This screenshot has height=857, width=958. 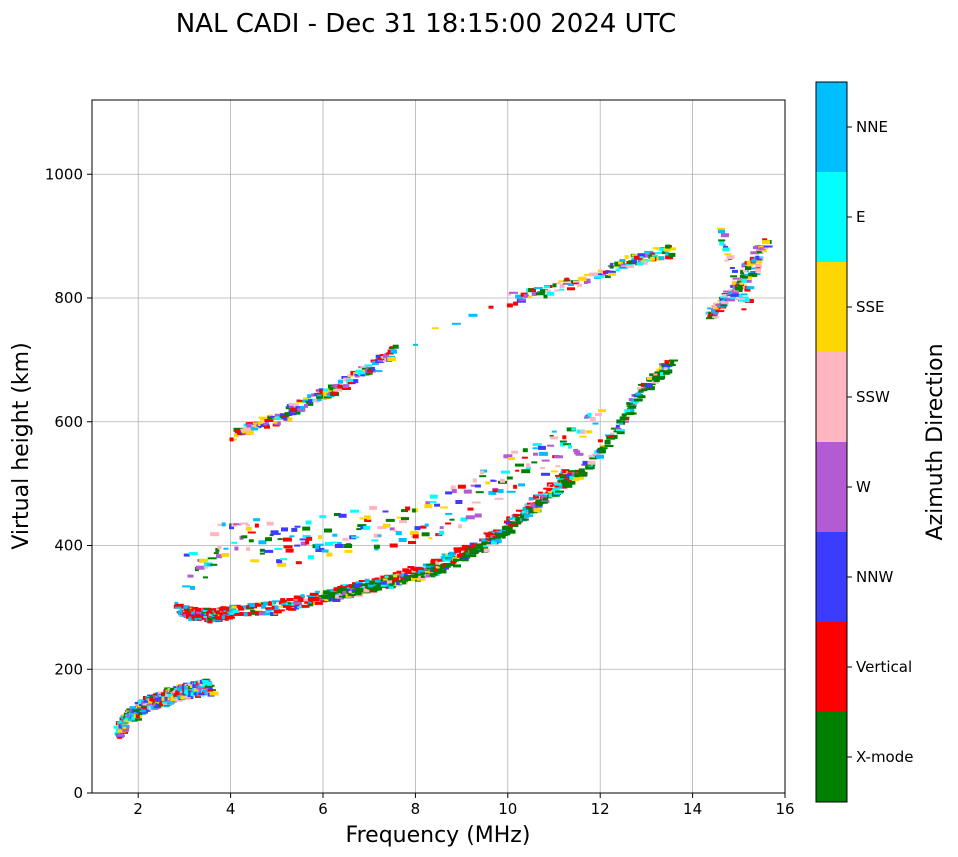 What do you see at coordinates (78, 793) in the screenshot?
I see `y-tick-label: 0` at bounding box center [78, 793].